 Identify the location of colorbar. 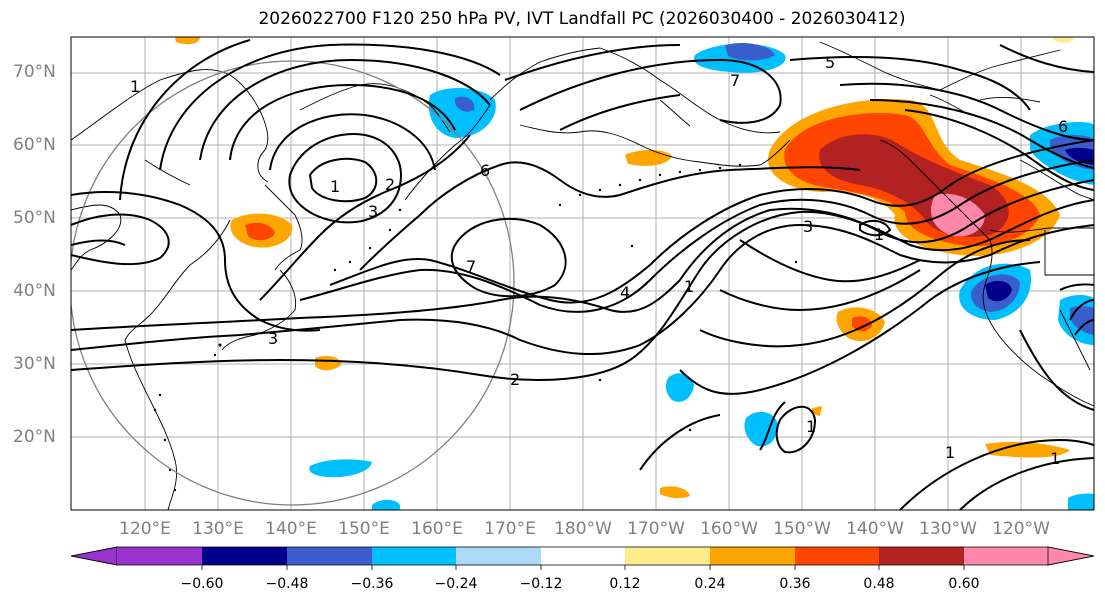
(582, 558).